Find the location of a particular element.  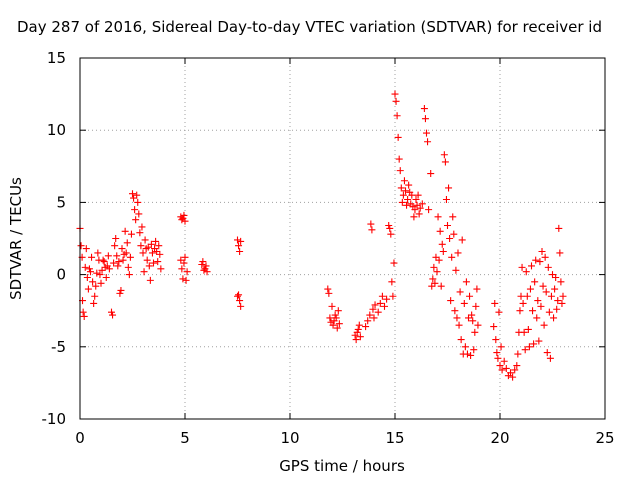

x-axis-label: GPS time / hours is located at coordinates (342, 466).